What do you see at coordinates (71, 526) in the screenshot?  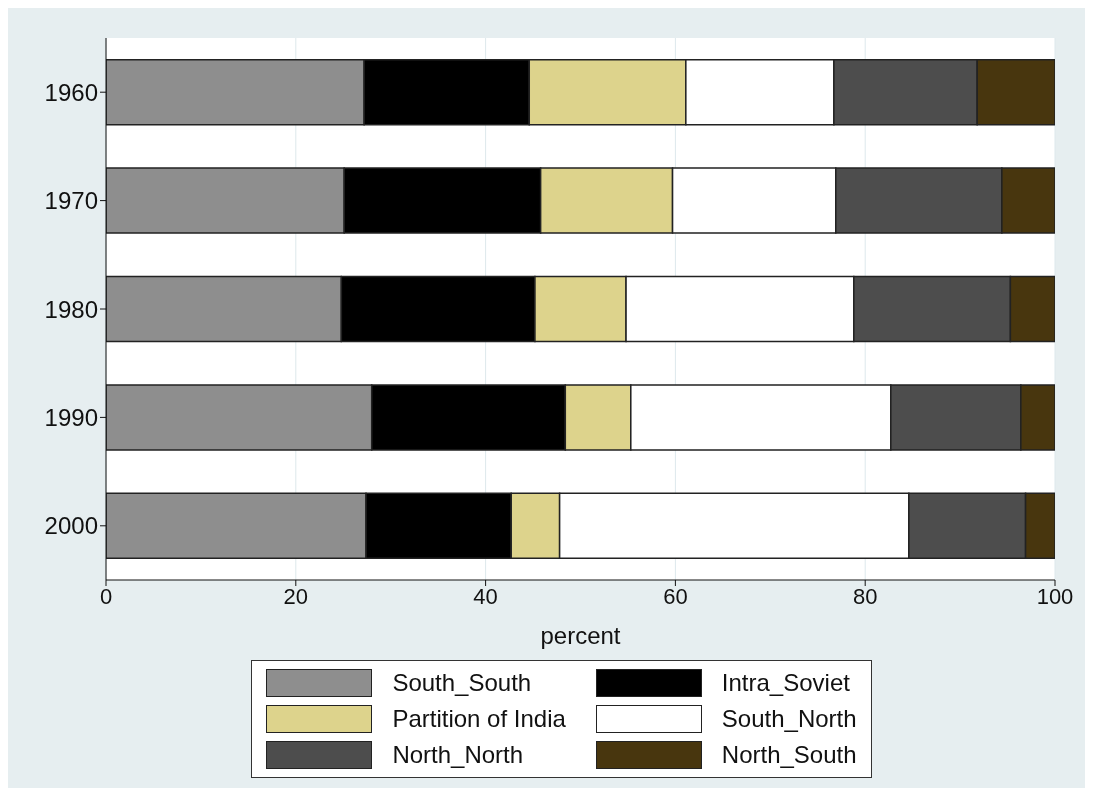 I see `y-tick-label: 2000` at bounding box center [71, 526].